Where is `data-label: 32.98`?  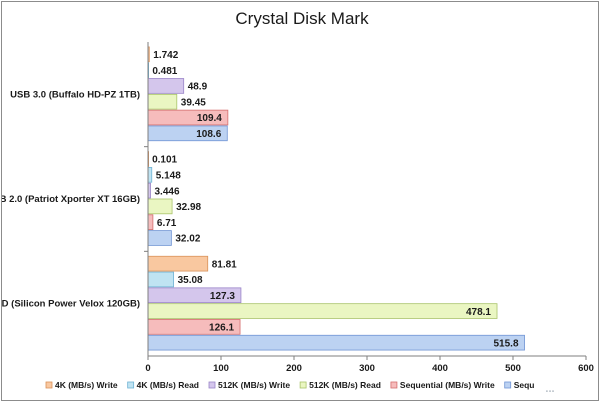
data-label: 32.98 is located at coordinates (188, 207).